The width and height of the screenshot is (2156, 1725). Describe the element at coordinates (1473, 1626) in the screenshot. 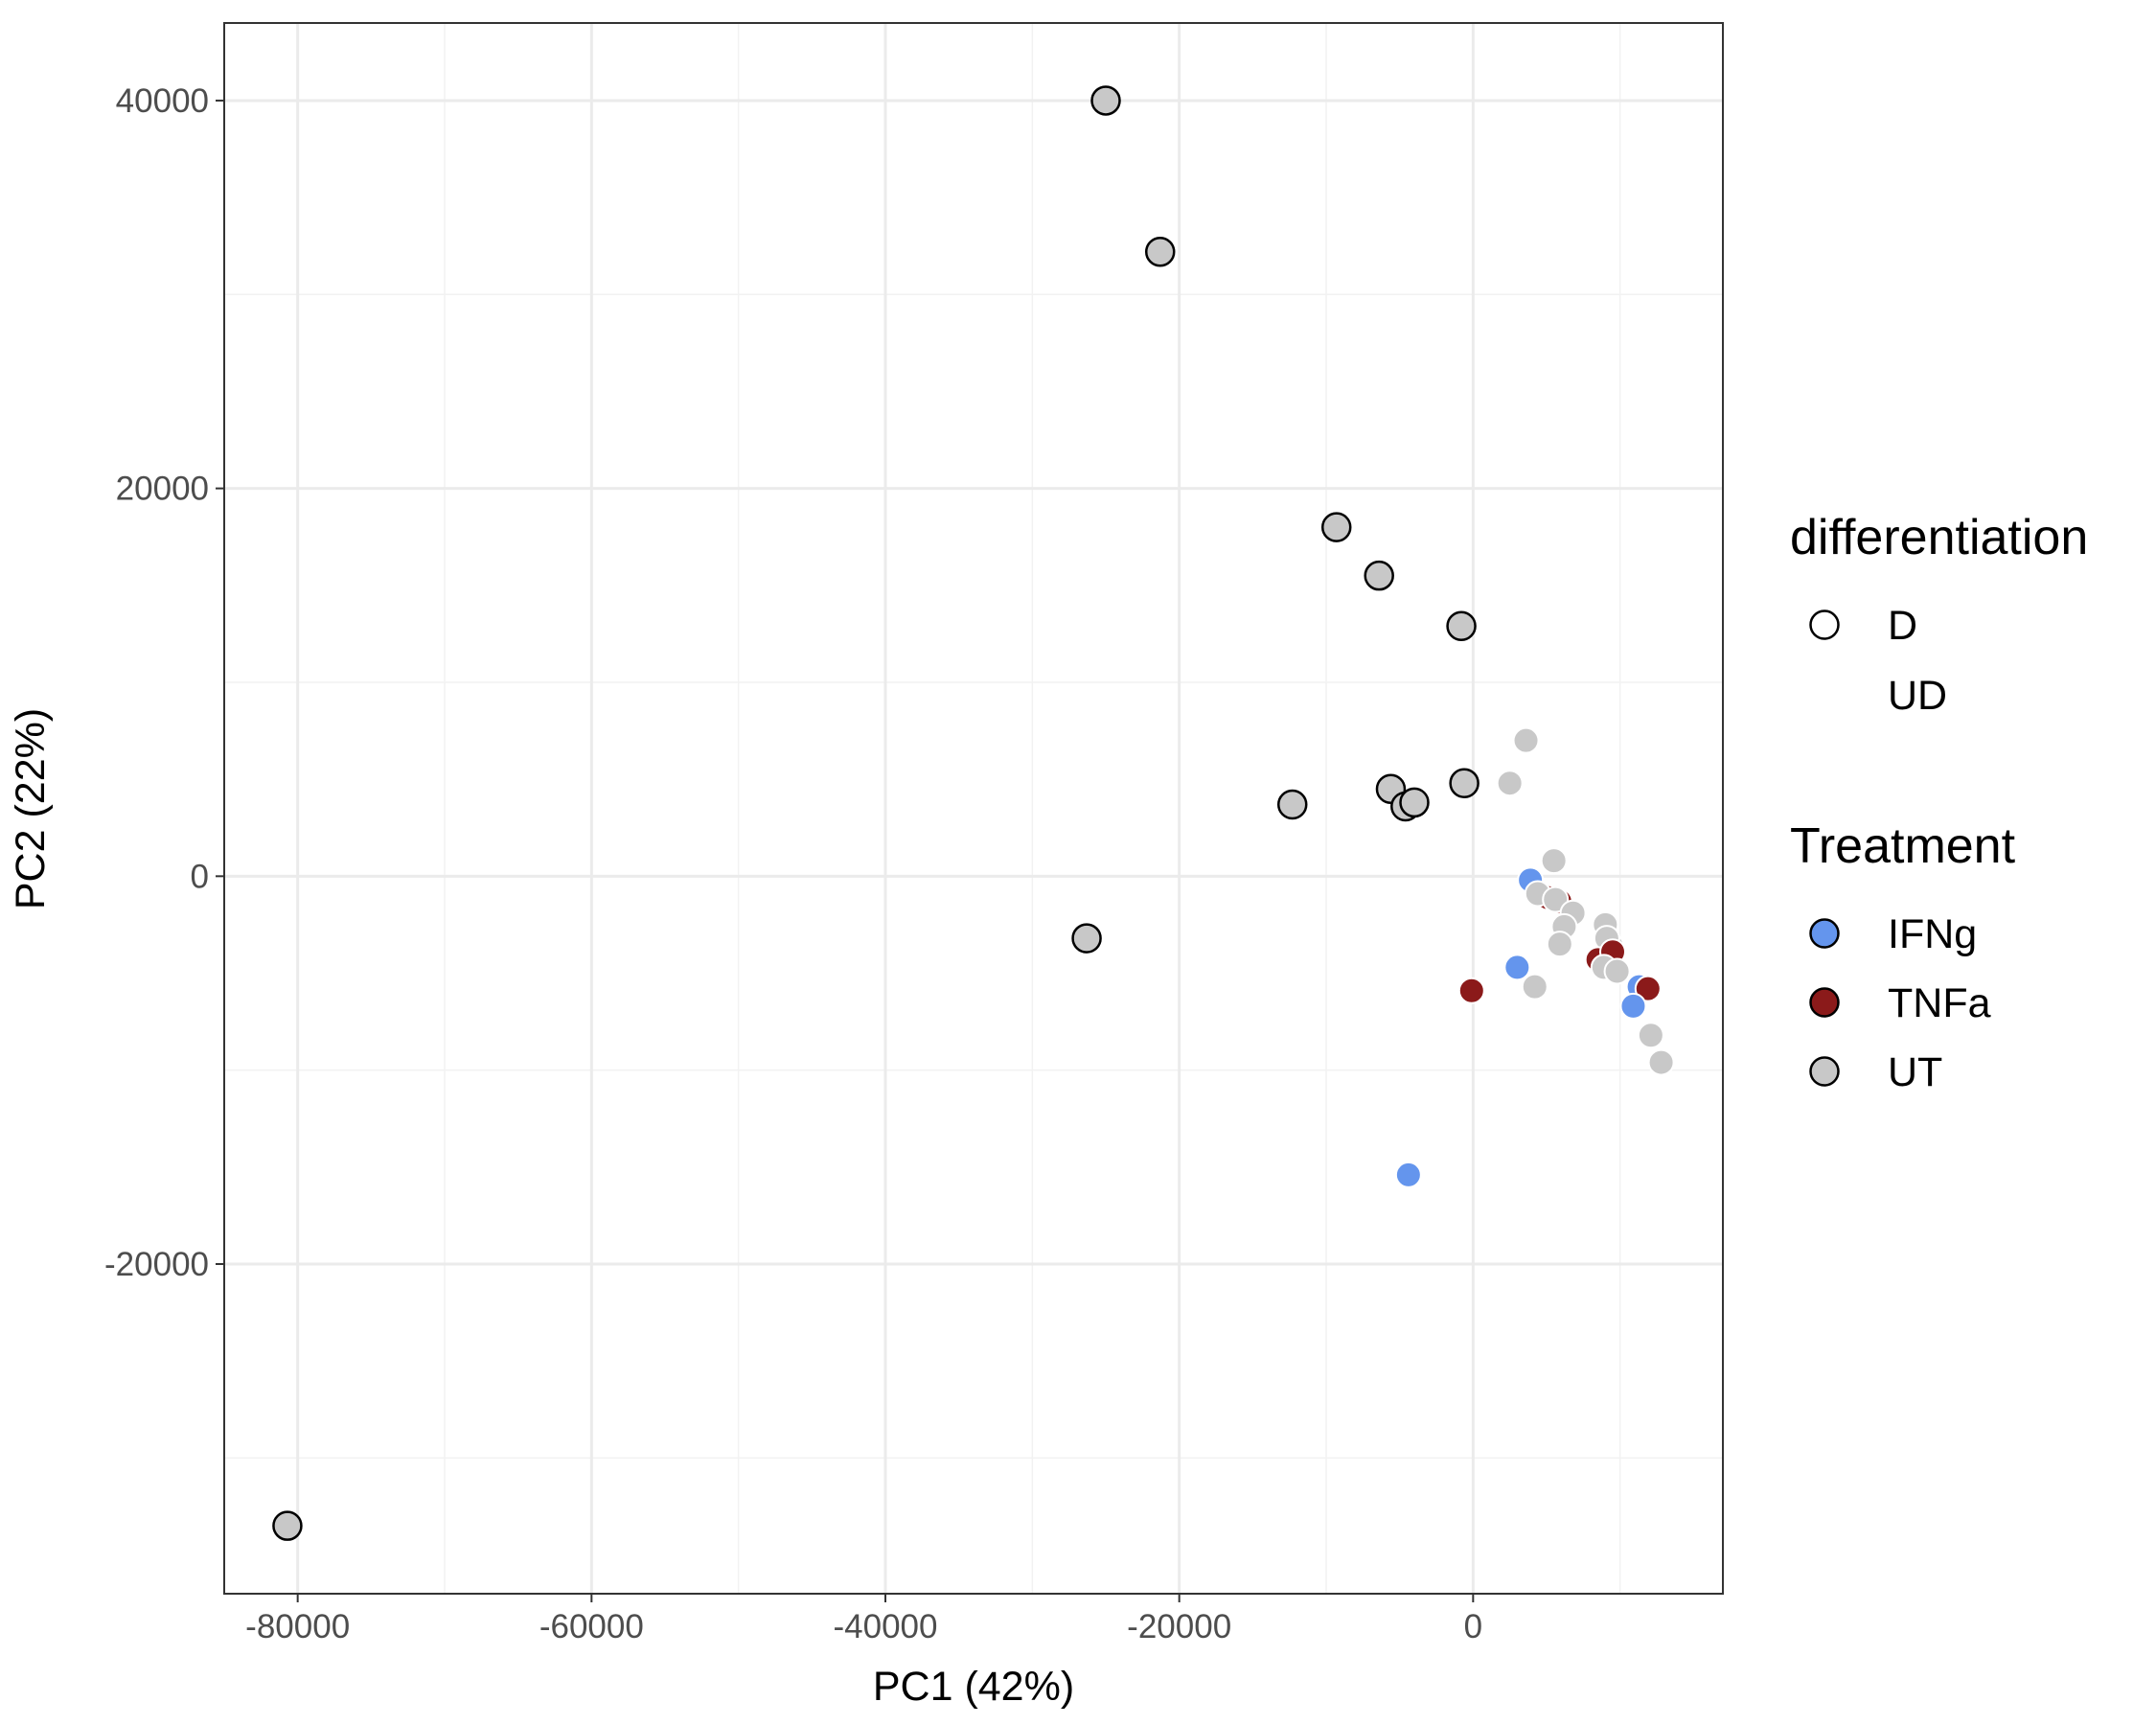

I see `x-tick-label: 0` at that location.